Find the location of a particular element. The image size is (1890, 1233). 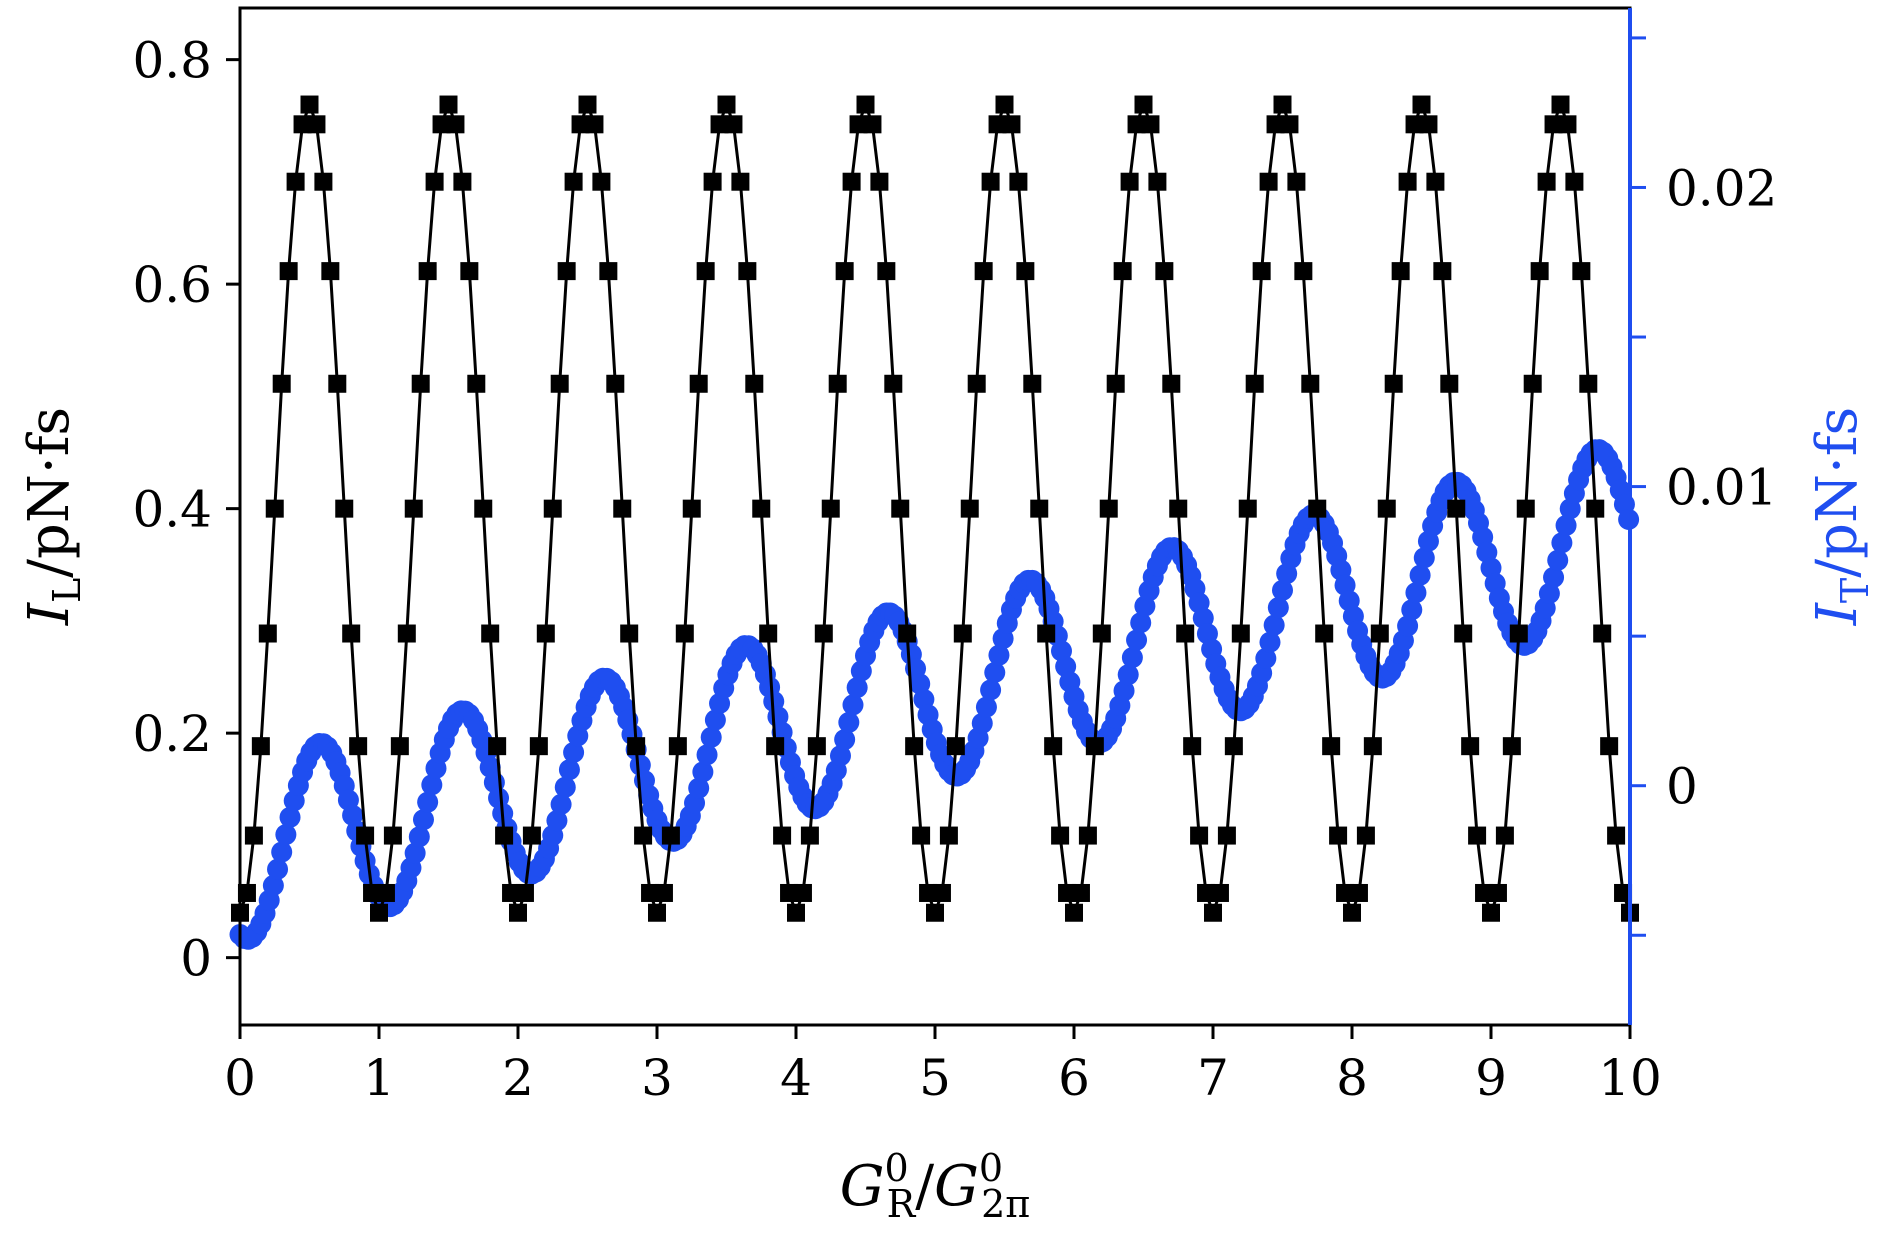

y-axis-title-right: IT/pN·fs is located at coordinates (1841, 516).